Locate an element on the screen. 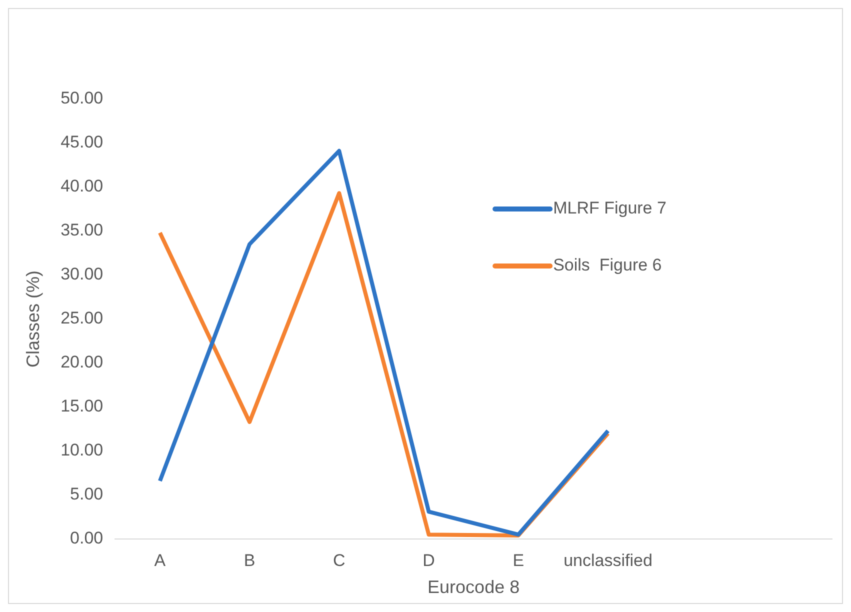  x-axis-title: Eurocode 8 is located at coordinates (474, 587).